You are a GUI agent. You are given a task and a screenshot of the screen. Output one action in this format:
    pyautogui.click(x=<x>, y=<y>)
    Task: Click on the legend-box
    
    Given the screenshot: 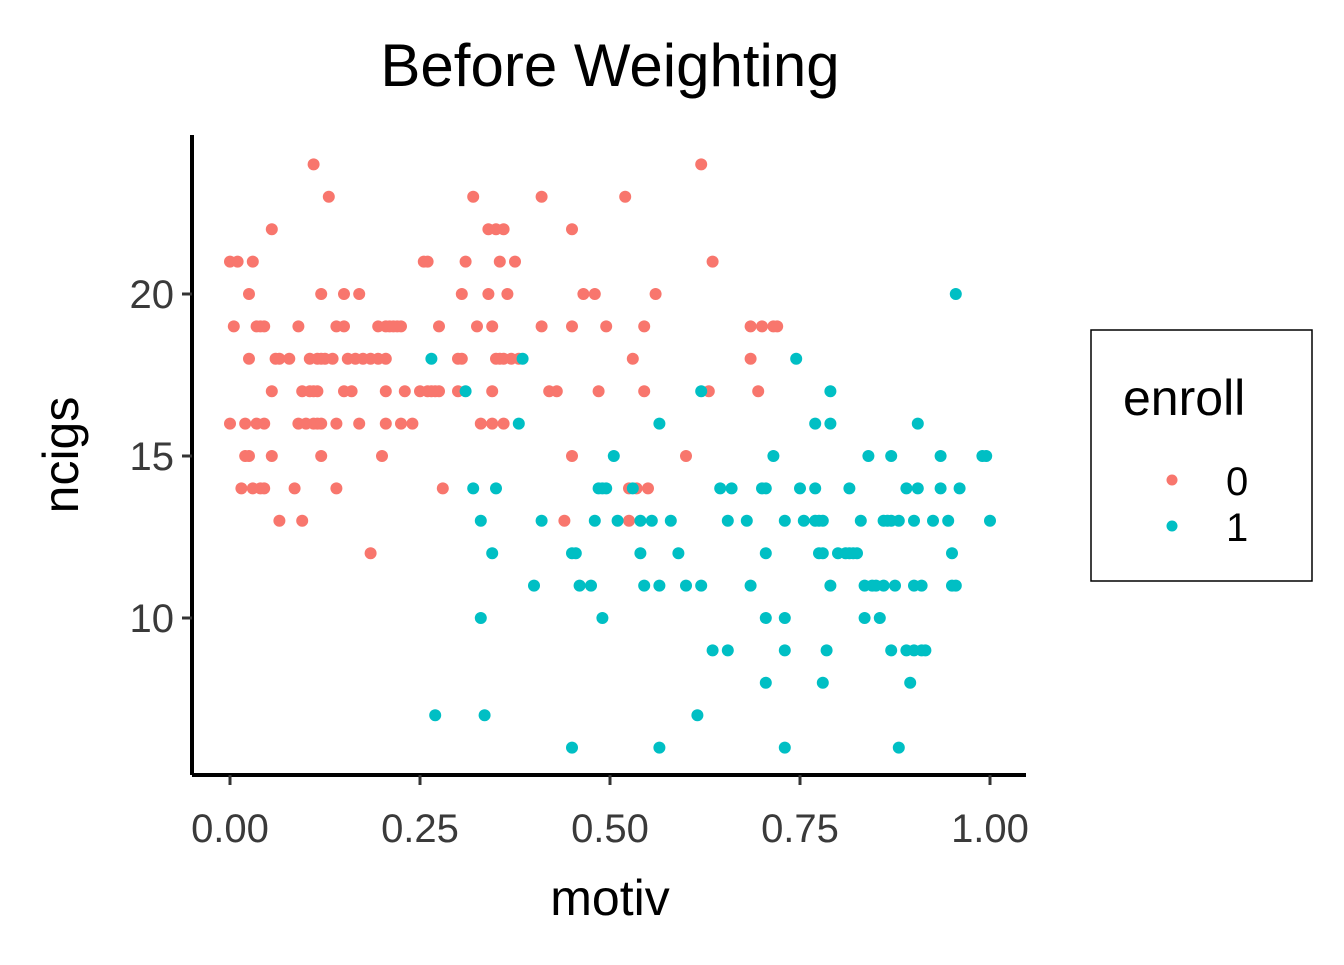 What is the action you would take?
    pyautogui.click(x=1201, y=455)
    